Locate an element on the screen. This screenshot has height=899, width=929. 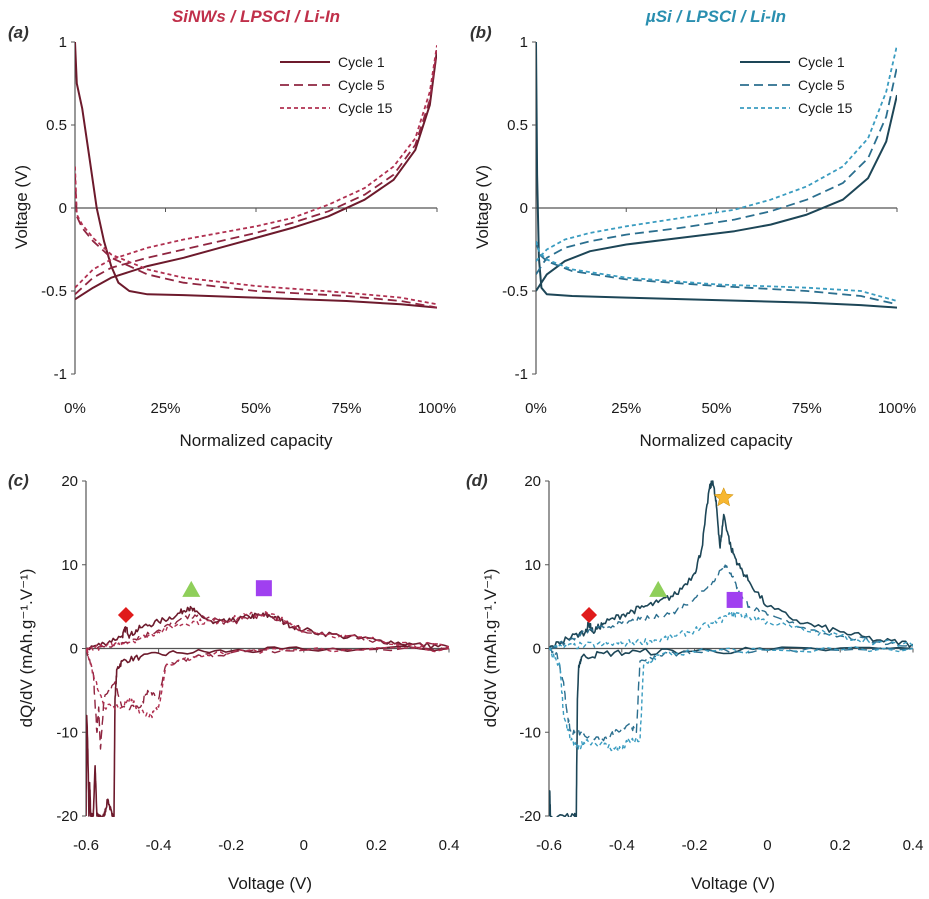
panel-label-d: (d) is located at coordinates (477, 480).